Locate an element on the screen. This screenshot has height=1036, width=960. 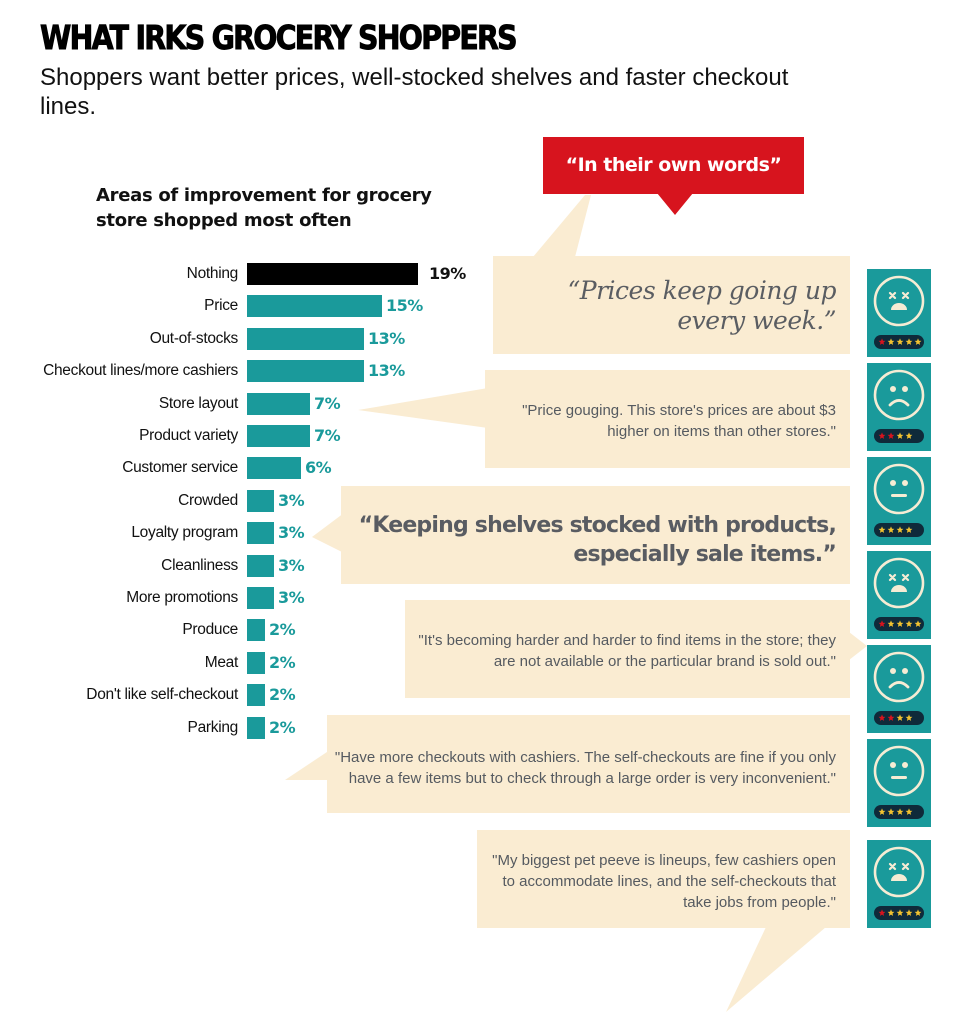
in-their-own-words-banner: “In their own words” is located at coordinates (673, 165).